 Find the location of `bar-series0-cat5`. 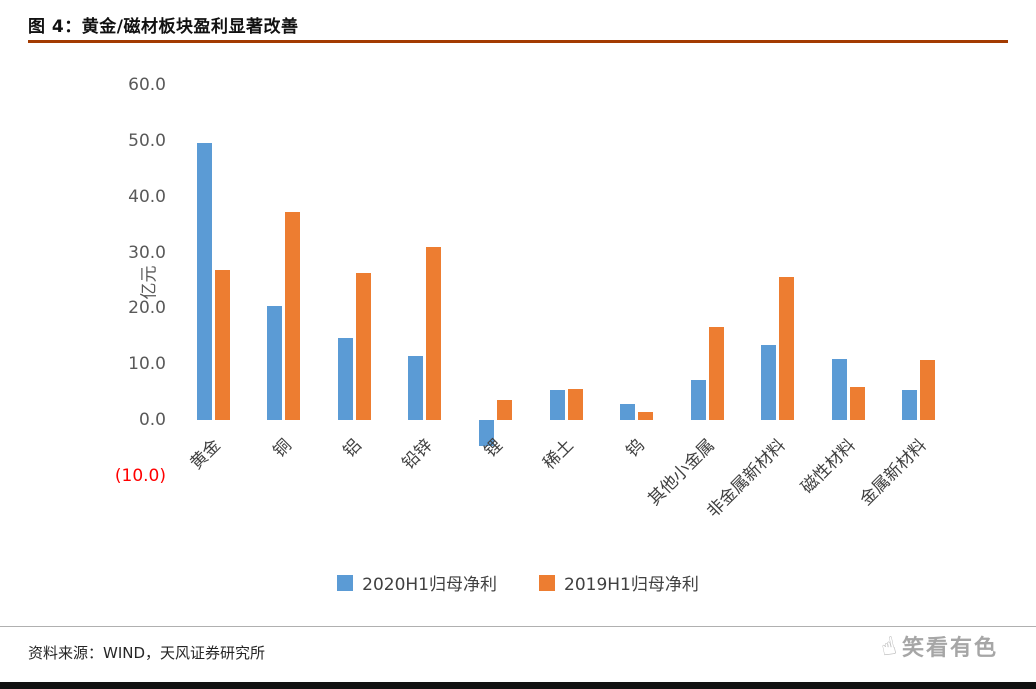

bar-series0-cat5 is located at coordinates (557, 405).